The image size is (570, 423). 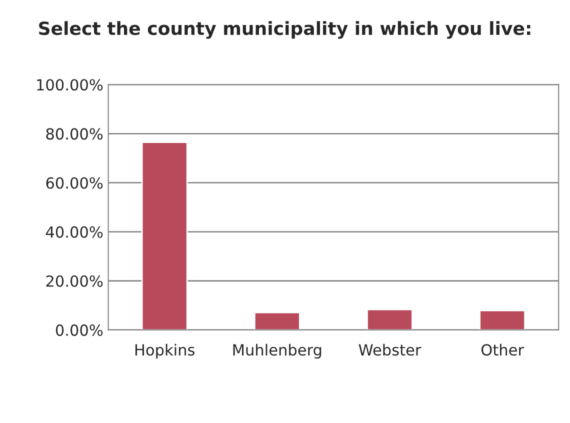 I want to click on chart-title: Select the county municipality in which you live:, so click(x=284, y=30).